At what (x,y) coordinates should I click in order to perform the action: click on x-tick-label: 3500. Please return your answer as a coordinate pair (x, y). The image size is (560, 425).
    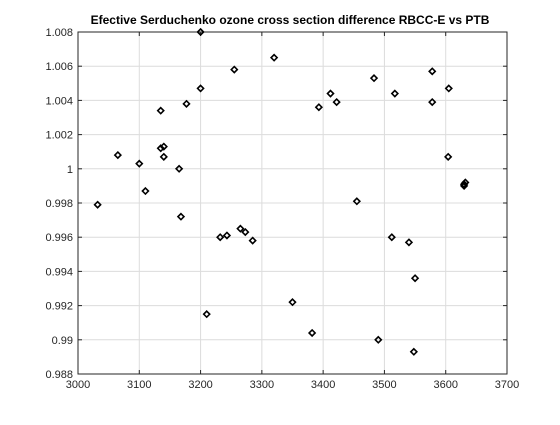
    Looking at the image, I should click on (384, 385).